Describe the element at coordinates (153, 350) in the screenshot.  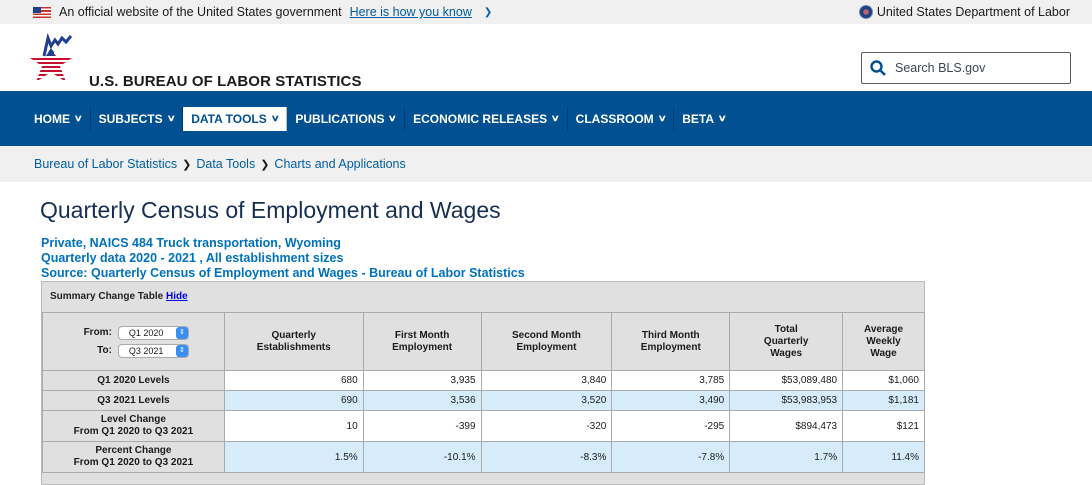
I see `to-select: Q3 2021 ⇕` at that location.